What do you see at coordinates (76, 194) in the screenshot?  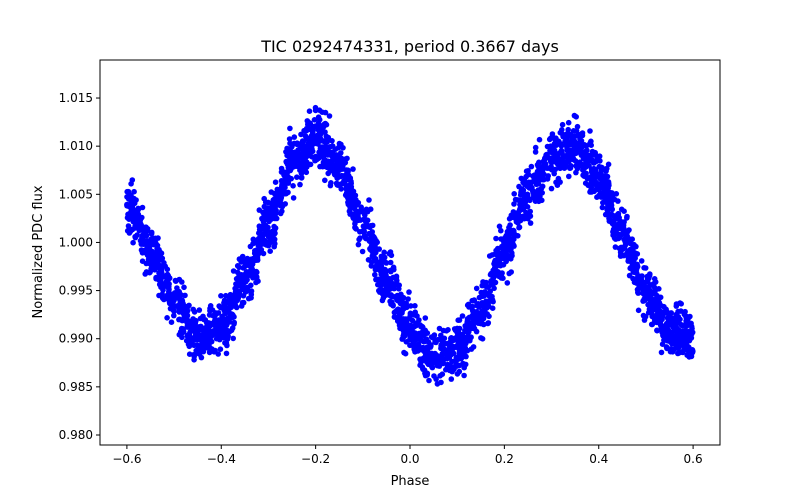 I see `y-tick-label: 1.005` at bounding box center [76, 194].